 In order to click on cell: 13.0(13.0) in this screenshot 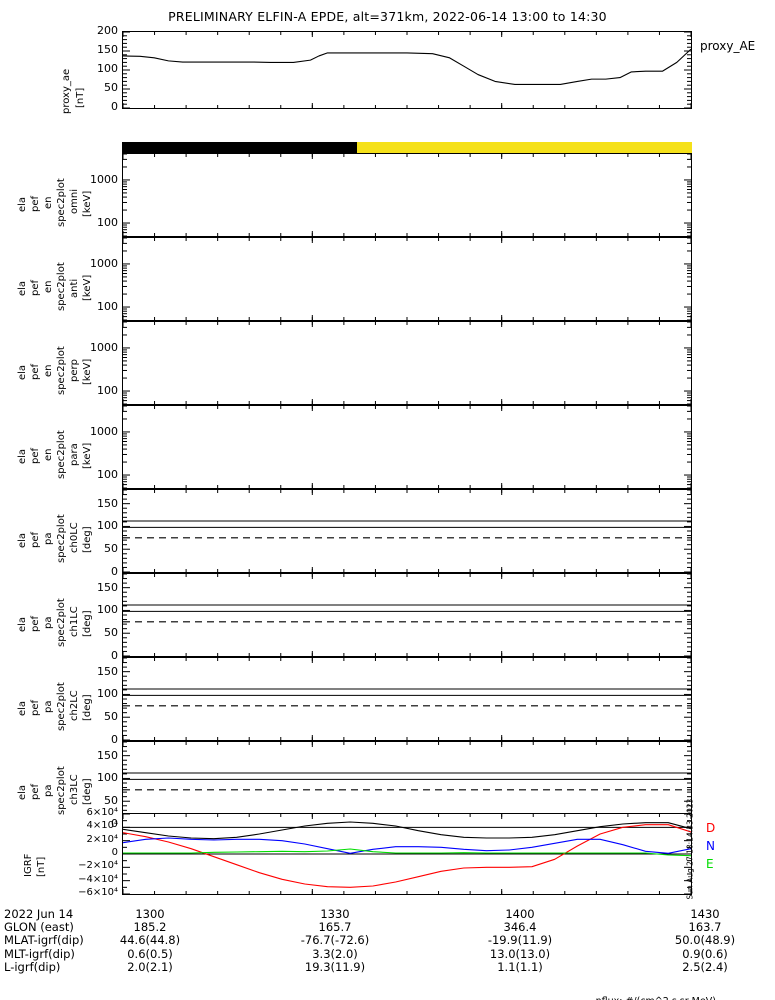, I will do `click(520, 953)`.